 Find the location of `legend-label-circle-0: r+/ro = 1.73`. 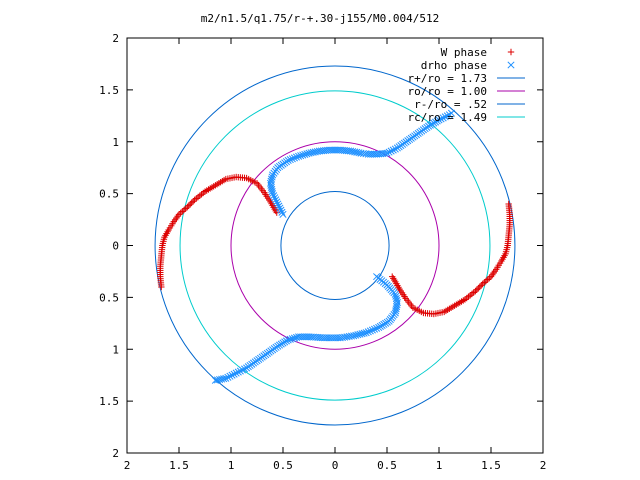

legend-label-circle-0: r+/ro = 1.73 is located at coordinates (447, 78).